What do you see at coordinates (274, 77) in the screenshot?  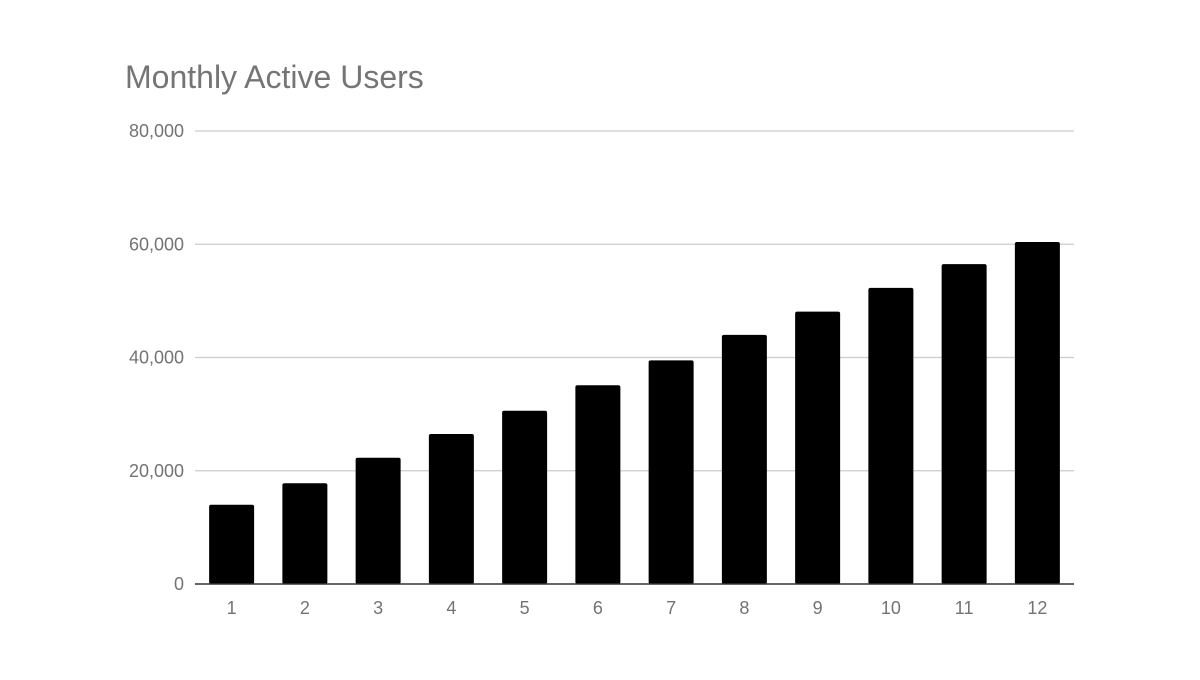 I see `chart-title: Monthly Active Users` at bounding box center [274, 77].